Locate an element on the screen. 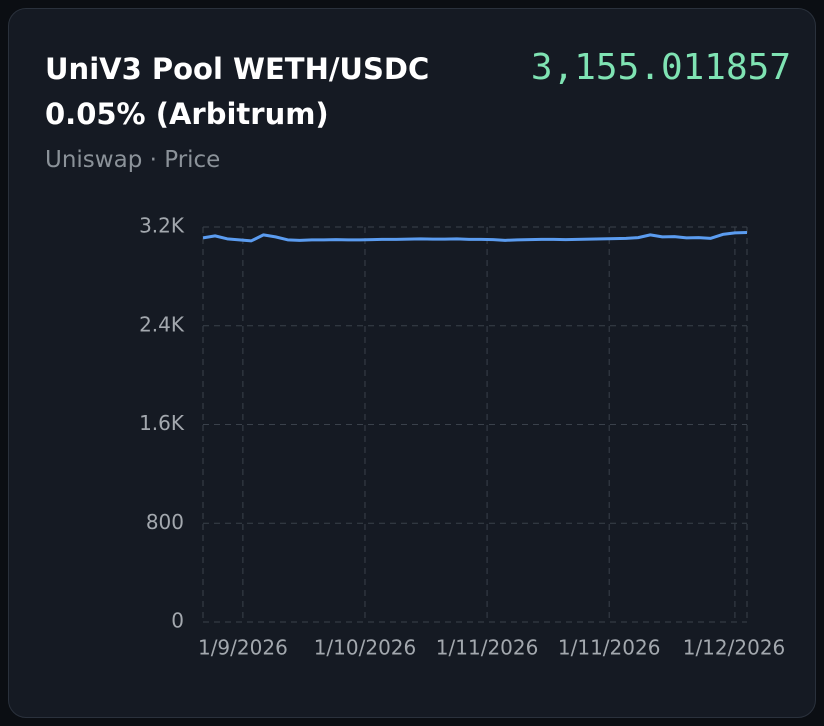 The width and height of the screenshot is (824, 726). subtitle: Uniswap · Price is located at coordinates (133, 160).